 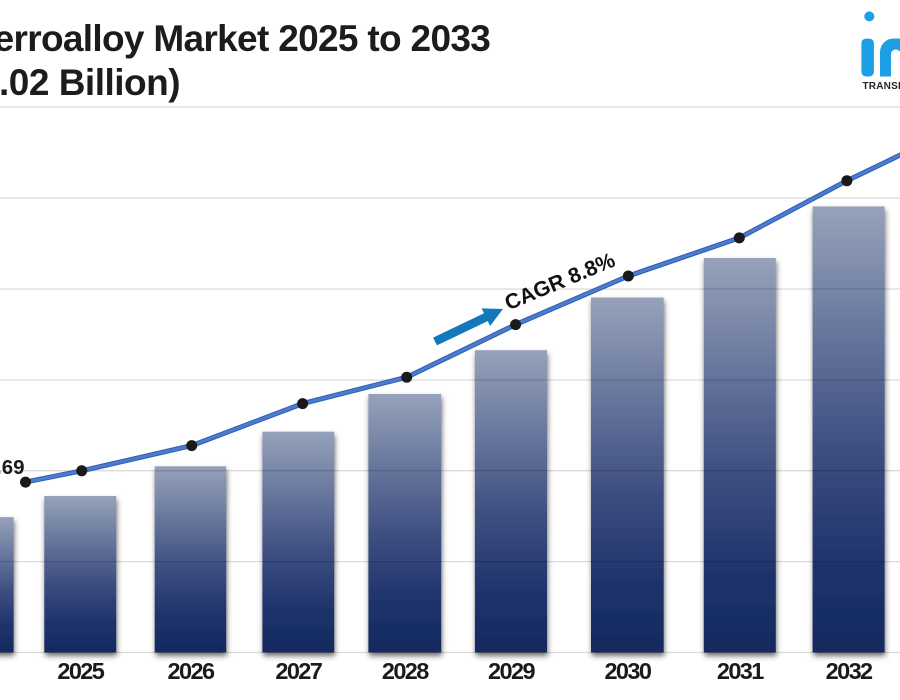 What do you see at coordinates (627, 671) in the screenshot?
I see `svg-text: 2030` at bounding box center [627, 671].